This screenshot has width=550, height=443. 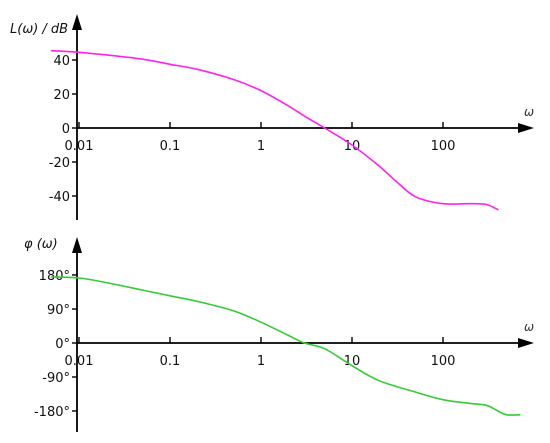 I want to click on phase-x-tick-label: 1, so click(x=261, y=361).